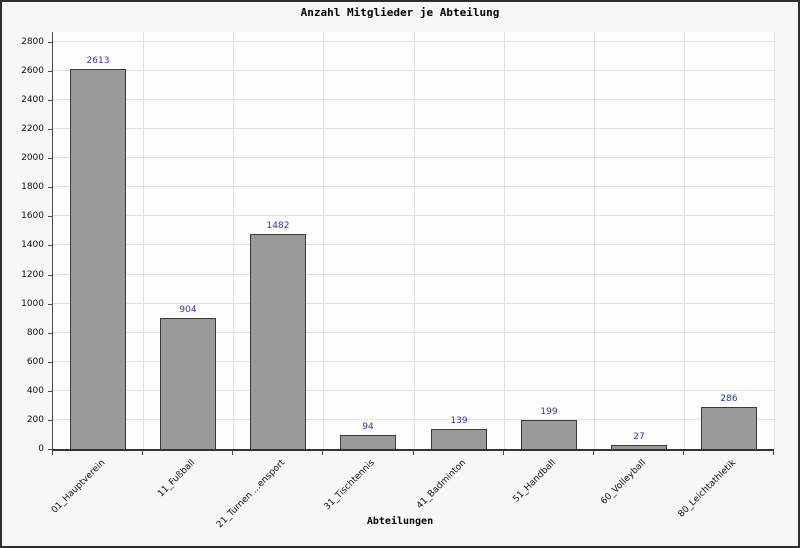 This screenshot has width=800, height=548. I want to click on x-tick-label: 41_Badminton, so click(441, 485).